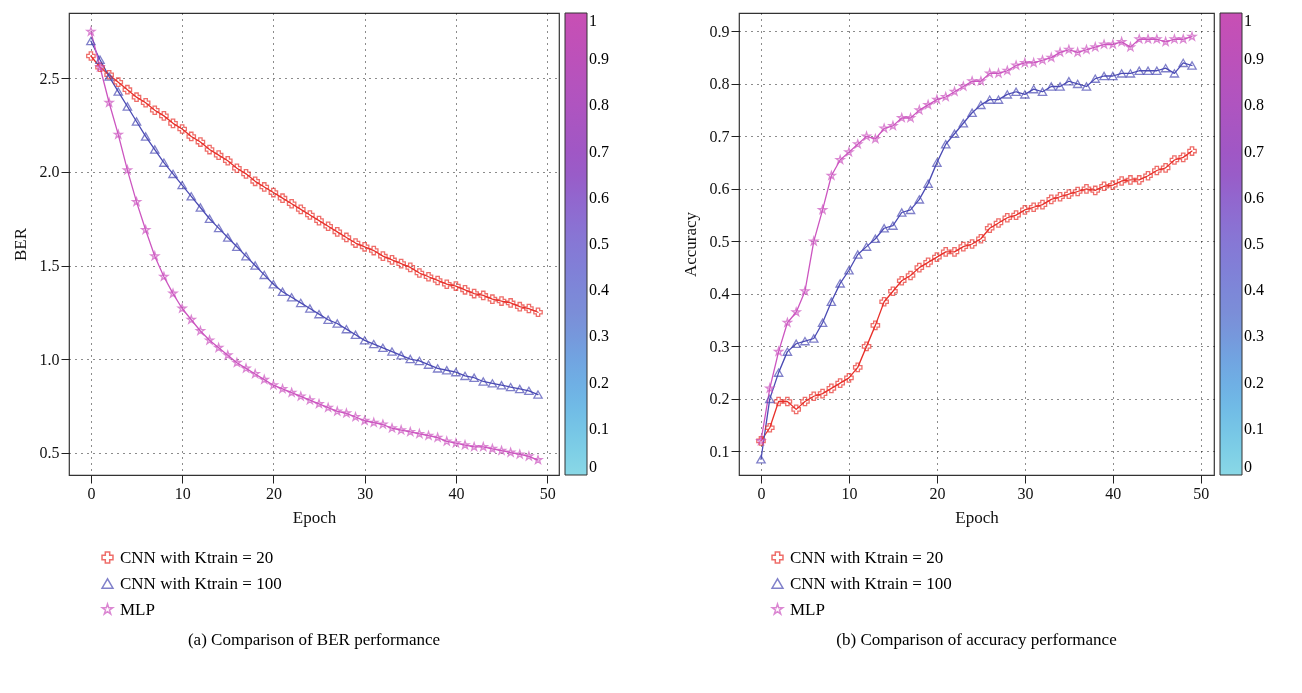 This screenshot has width=1302, height=693. I want to click on color-bar-label: 0.7, so click(1254, 151).